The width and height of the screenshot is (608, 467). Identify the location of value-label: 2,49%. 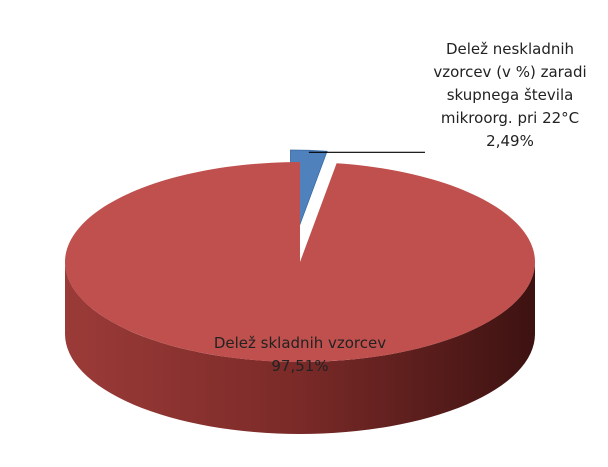
(510, 141).